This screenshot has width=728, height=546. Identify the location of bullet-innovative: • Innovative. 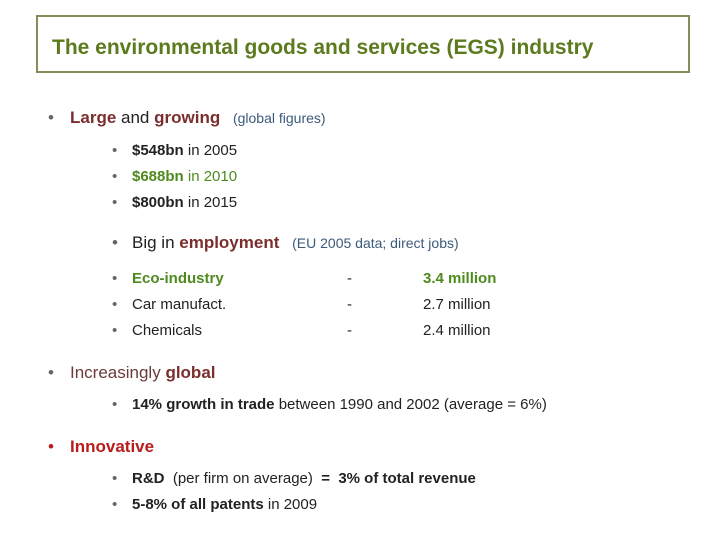
(101, 446).